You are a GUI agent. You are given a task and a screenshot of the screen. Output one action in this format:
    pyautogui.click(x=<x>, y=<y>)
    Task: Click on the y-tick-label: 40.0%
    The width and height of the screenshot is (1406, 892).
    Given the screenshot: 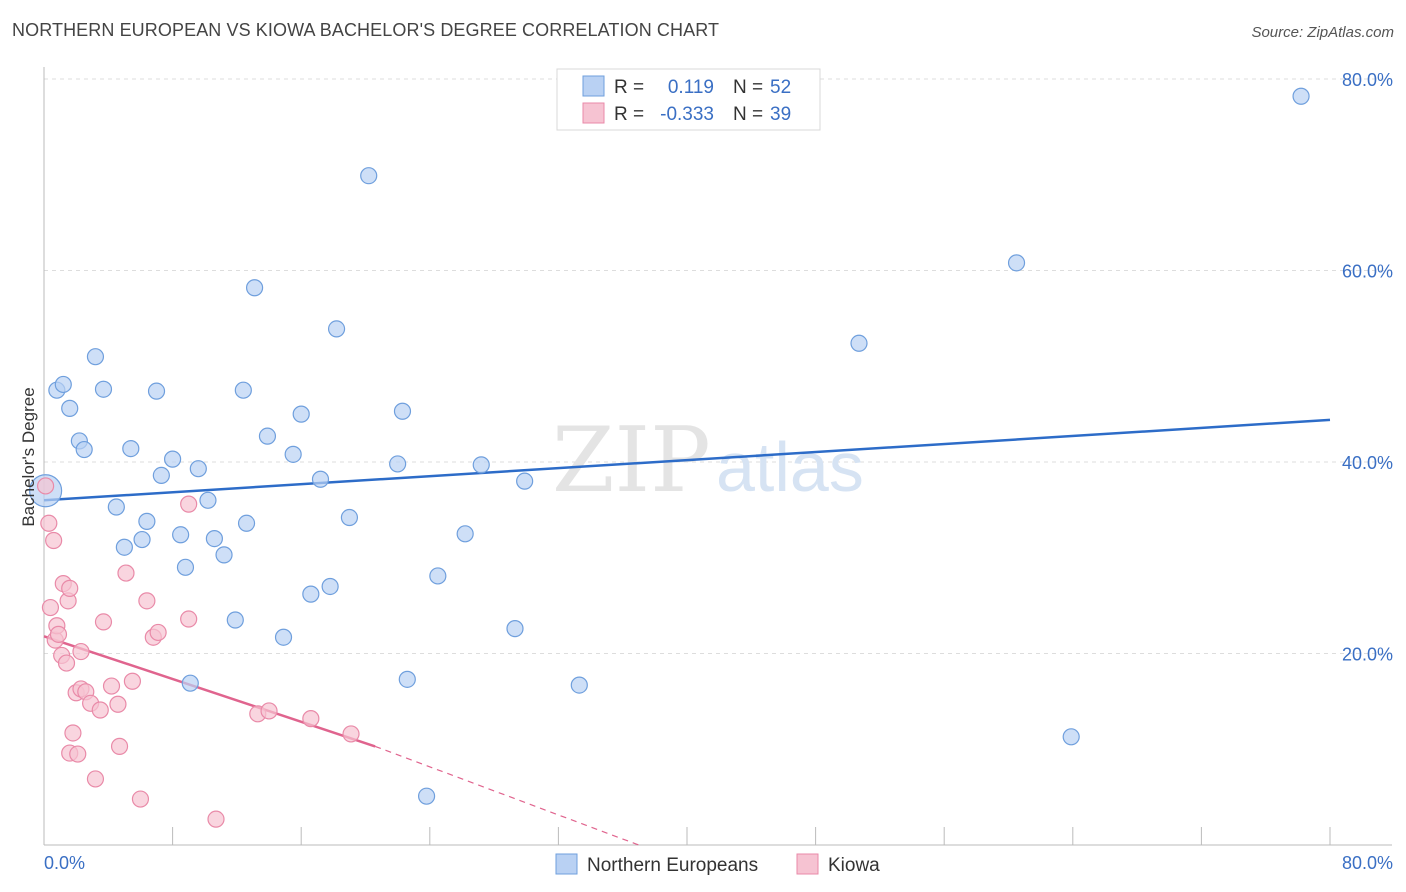 What is the action you would take?
    pyautogui.click(x=1367, y=463)
    